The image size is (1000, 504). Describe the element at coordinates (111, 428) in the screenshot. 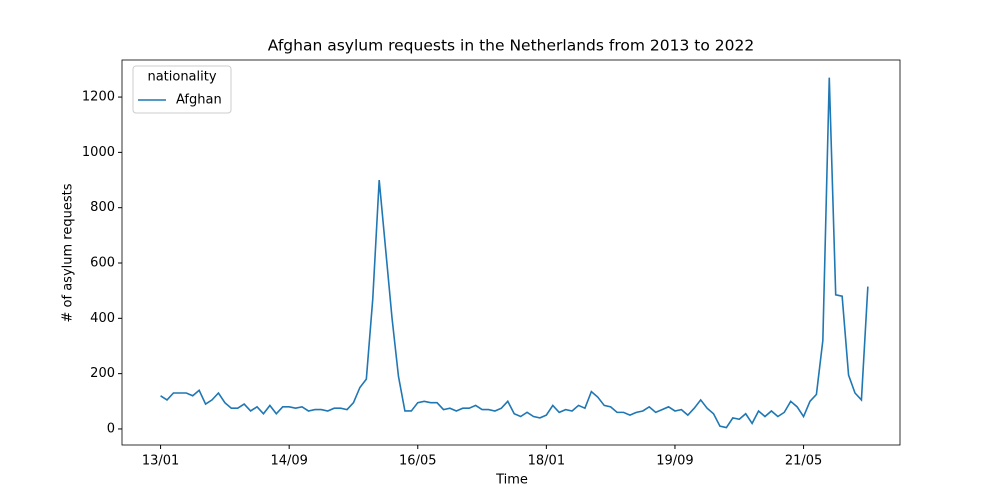

I see `y-tick-label: 0` at that location.